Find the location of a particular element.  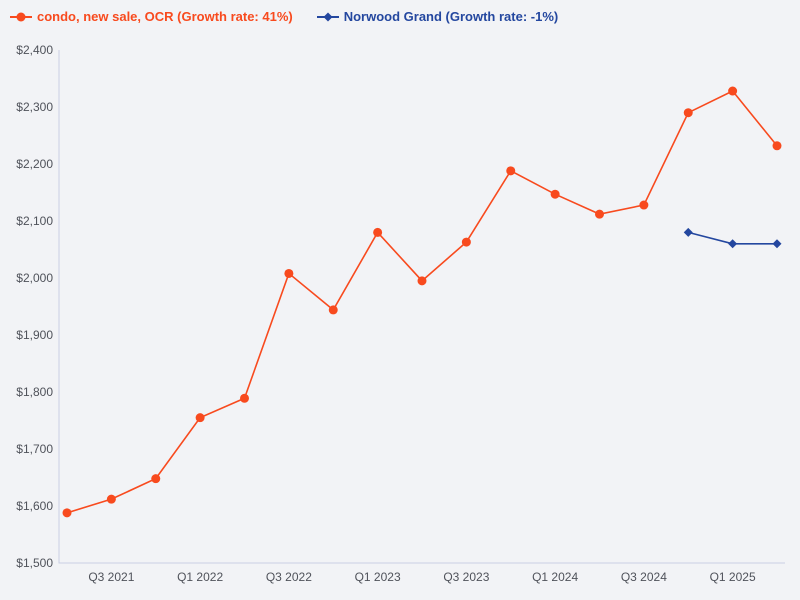

y-tick-label: $2,400 is located at coordinates (34, 50).